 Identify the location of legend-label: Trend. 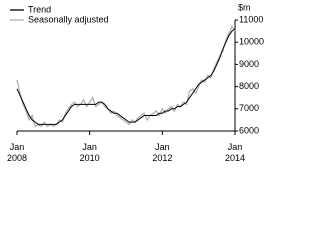
(39, 9).